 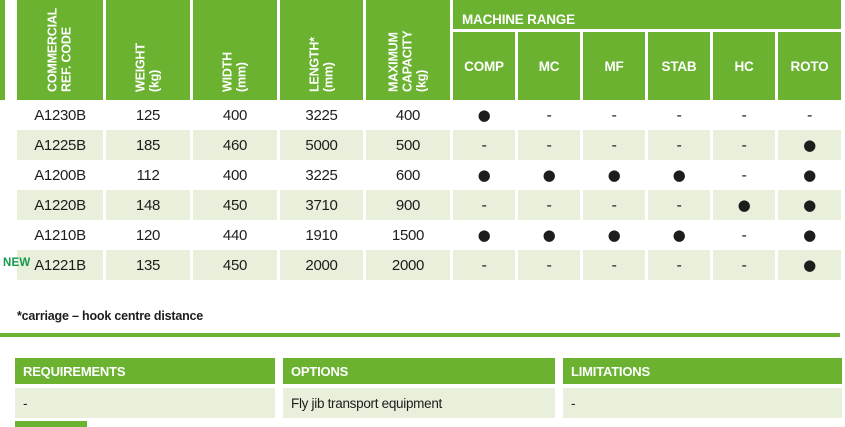 What do you see at coordinates (52, 49) in the screenshot?
I see `column-header-label: COMMERCIAL` at bounding box center [52, 49].